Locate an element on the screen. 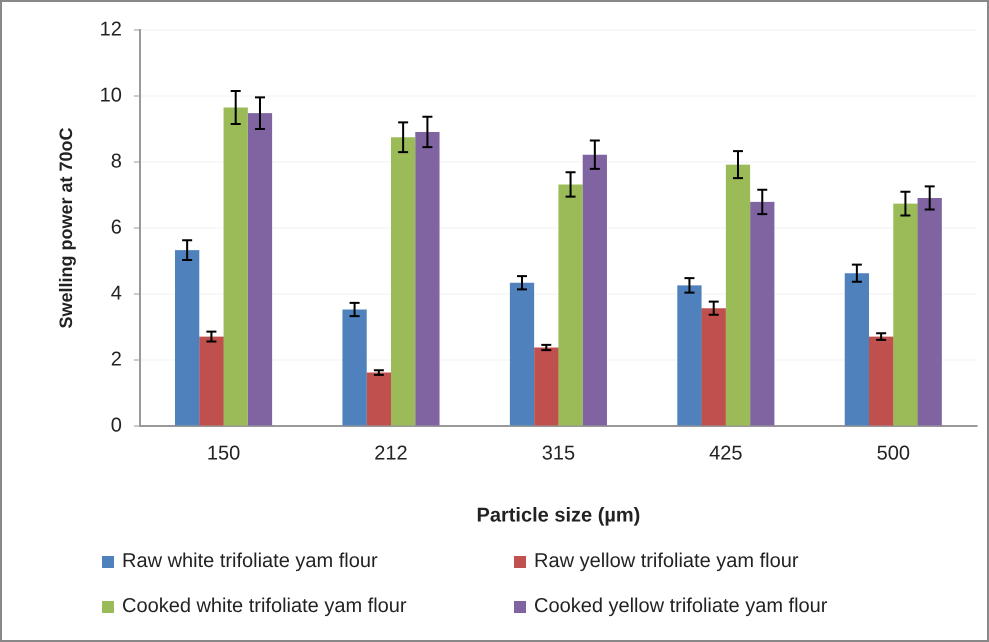 Image resolution: width=989 pixels, height=642 pixels. legend-label: Cooked yellow trifoliate yam flour is located at coordinates (681, 606).